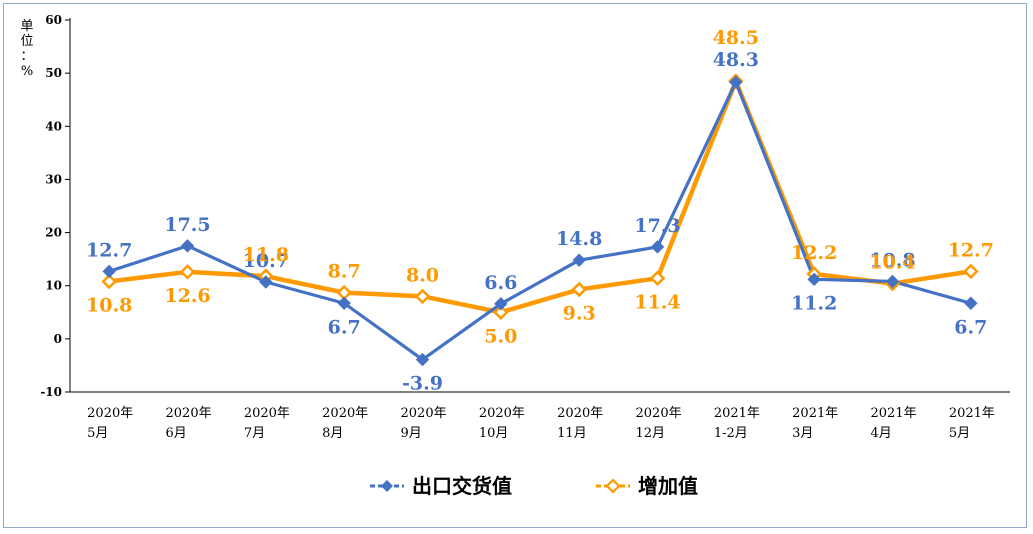 Image resolution: width=1033 pixels, height=534 pixels. What do you see at coordinates (26, 41) in the screenshot?
I see `unit-label-char: 位` at bounding box center [26, 41].